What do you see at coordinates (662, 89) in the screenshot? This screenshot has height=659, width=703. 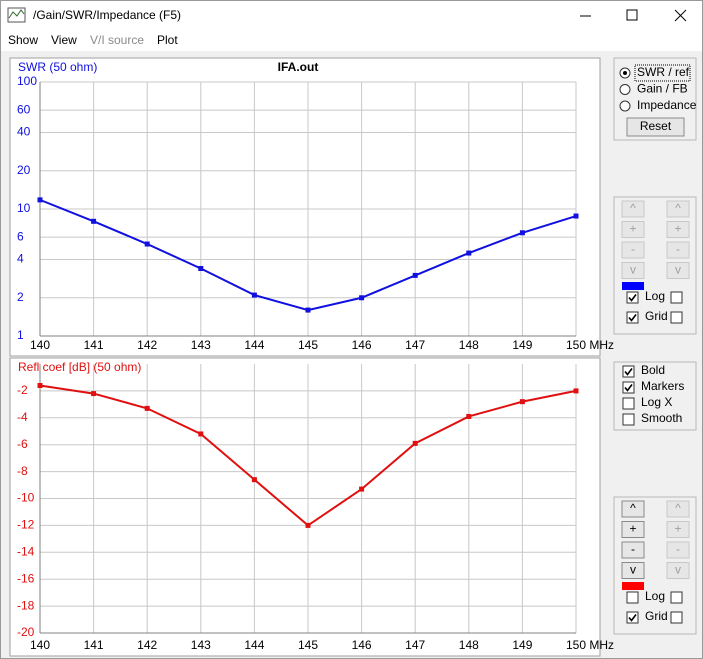 I see `radio-label: Gain / FB` at bounding box center [662, 89].